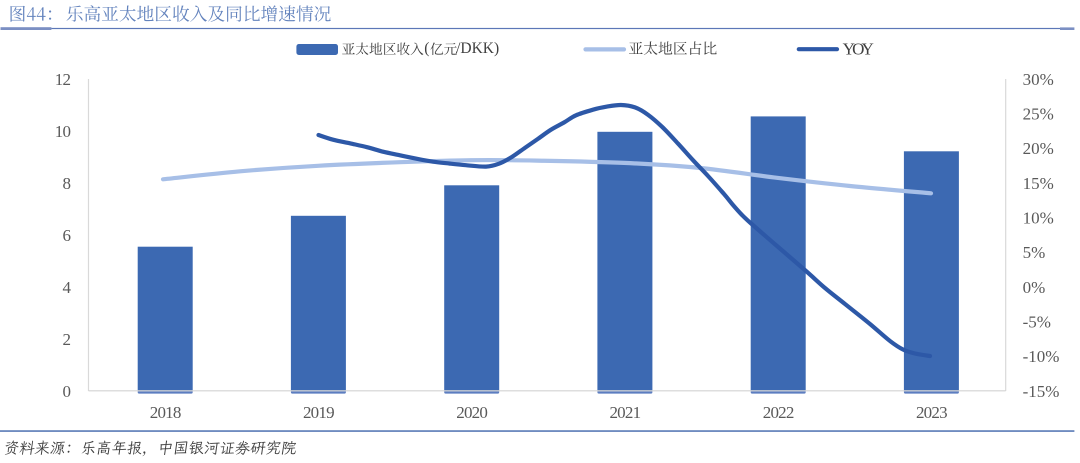 The height and width of the screenshot is (463, 1080). I want to click on svg-text: 0, so click(66, 391).